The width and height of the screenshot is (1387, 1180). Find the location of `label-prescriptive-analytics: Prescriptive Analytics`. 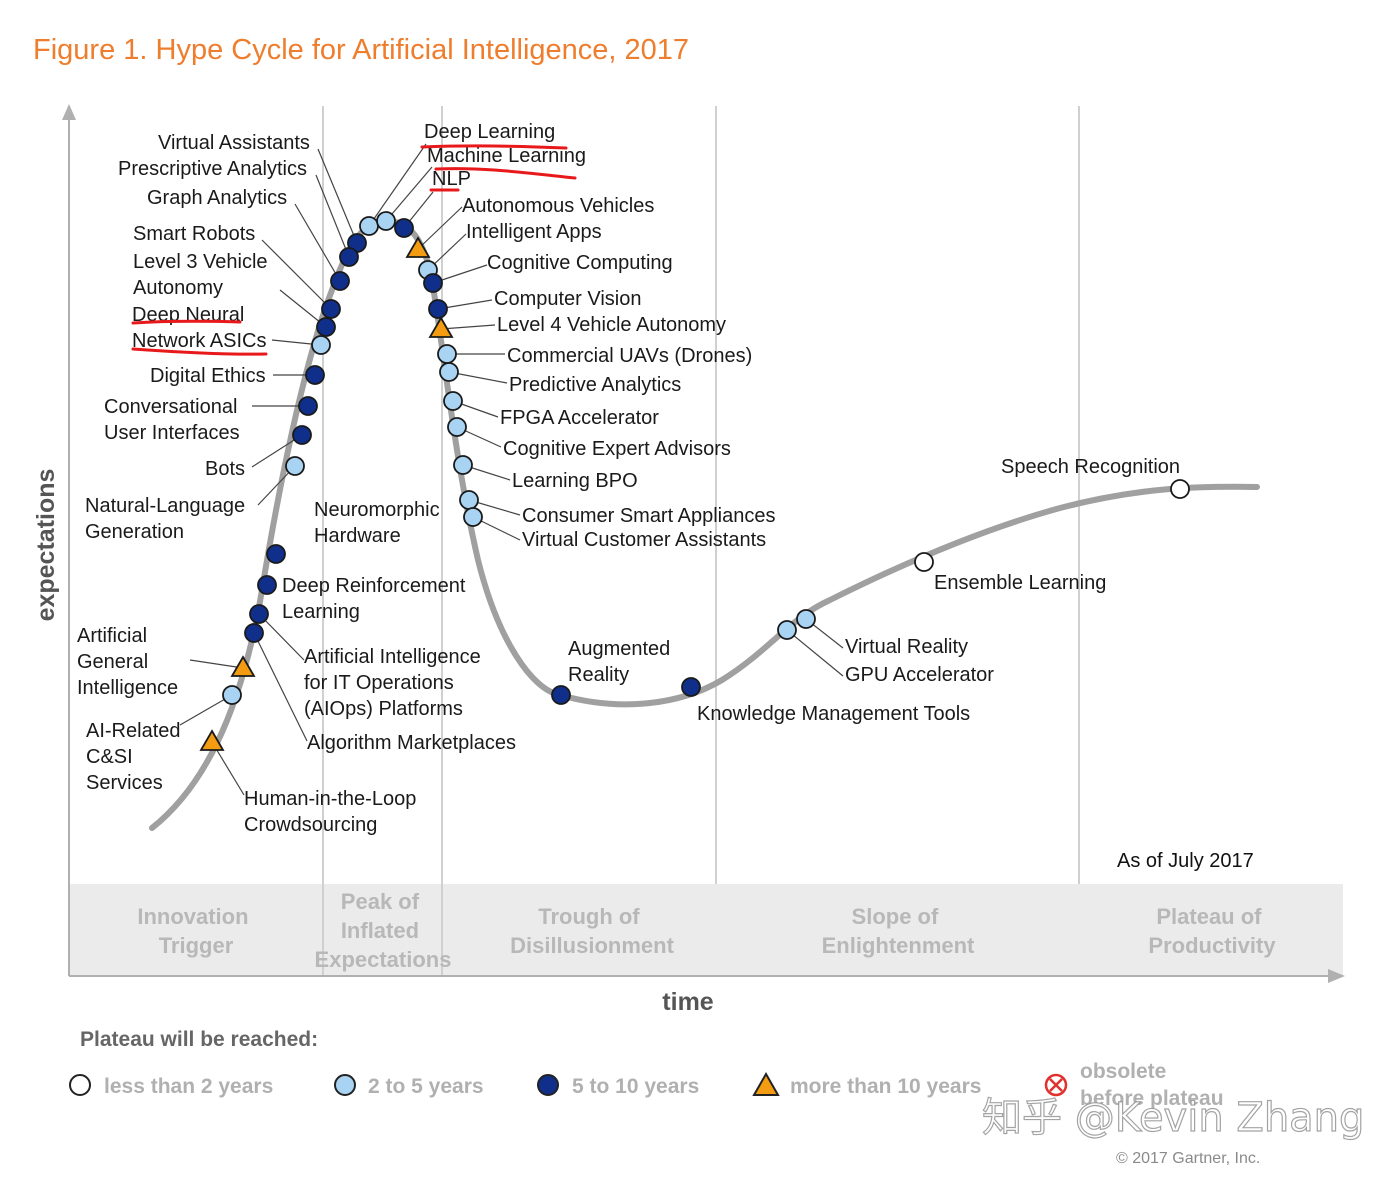

label-prescriptive-analytics: Prescriptive Analytics is located at coordinates (212, 169).